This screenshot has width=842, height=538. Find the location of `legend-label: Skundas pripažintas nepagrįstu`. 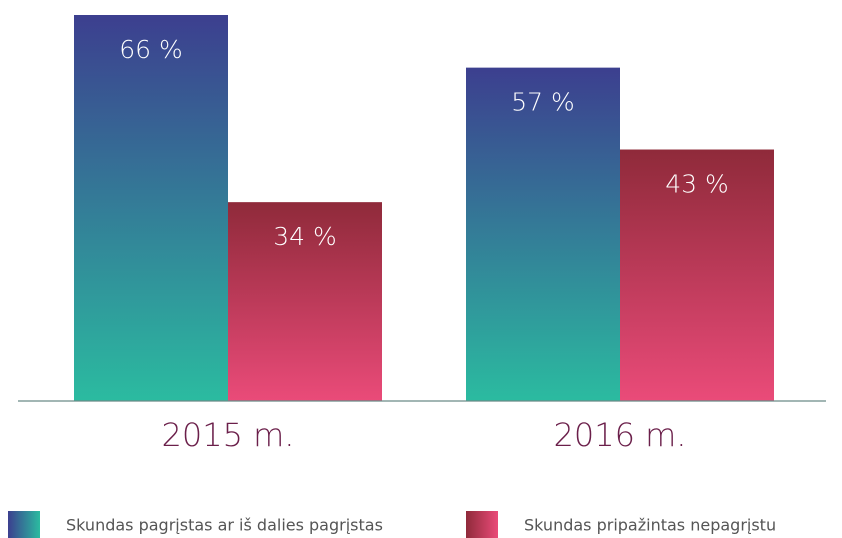

legend-label: Skundas pripažintas nepagrįstu is located at coordinates (650, 525).